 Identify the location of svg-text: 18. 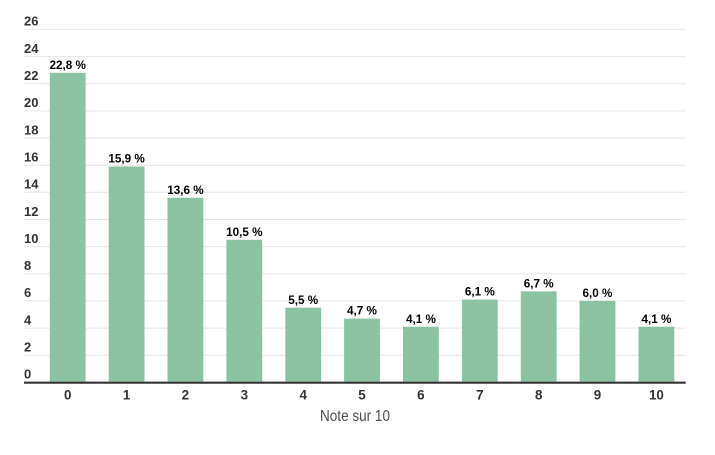
(31, 129).